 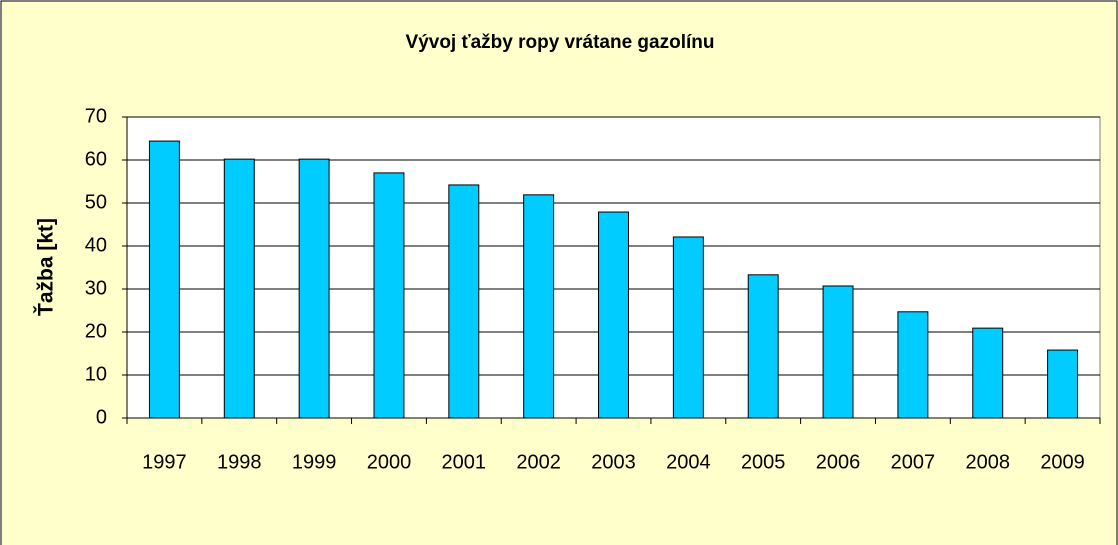 What do you see at coordinates (688, 462) in the screenshot?
I see `x-tick-label: 2004` at bounding box center [688, 462].